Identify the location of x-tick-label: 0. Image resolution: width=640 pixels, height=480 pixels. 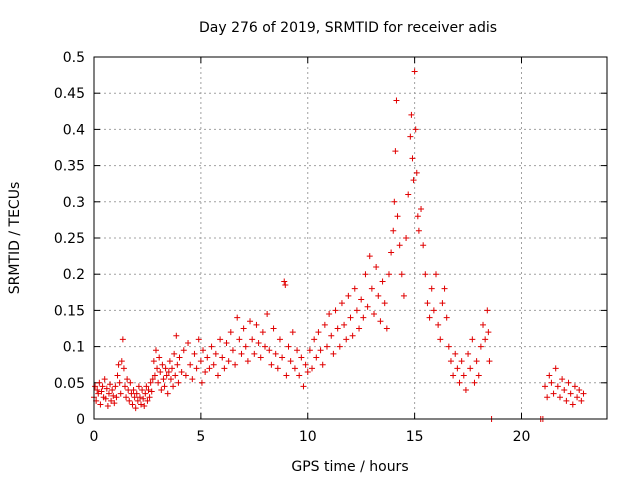
(94, 437).